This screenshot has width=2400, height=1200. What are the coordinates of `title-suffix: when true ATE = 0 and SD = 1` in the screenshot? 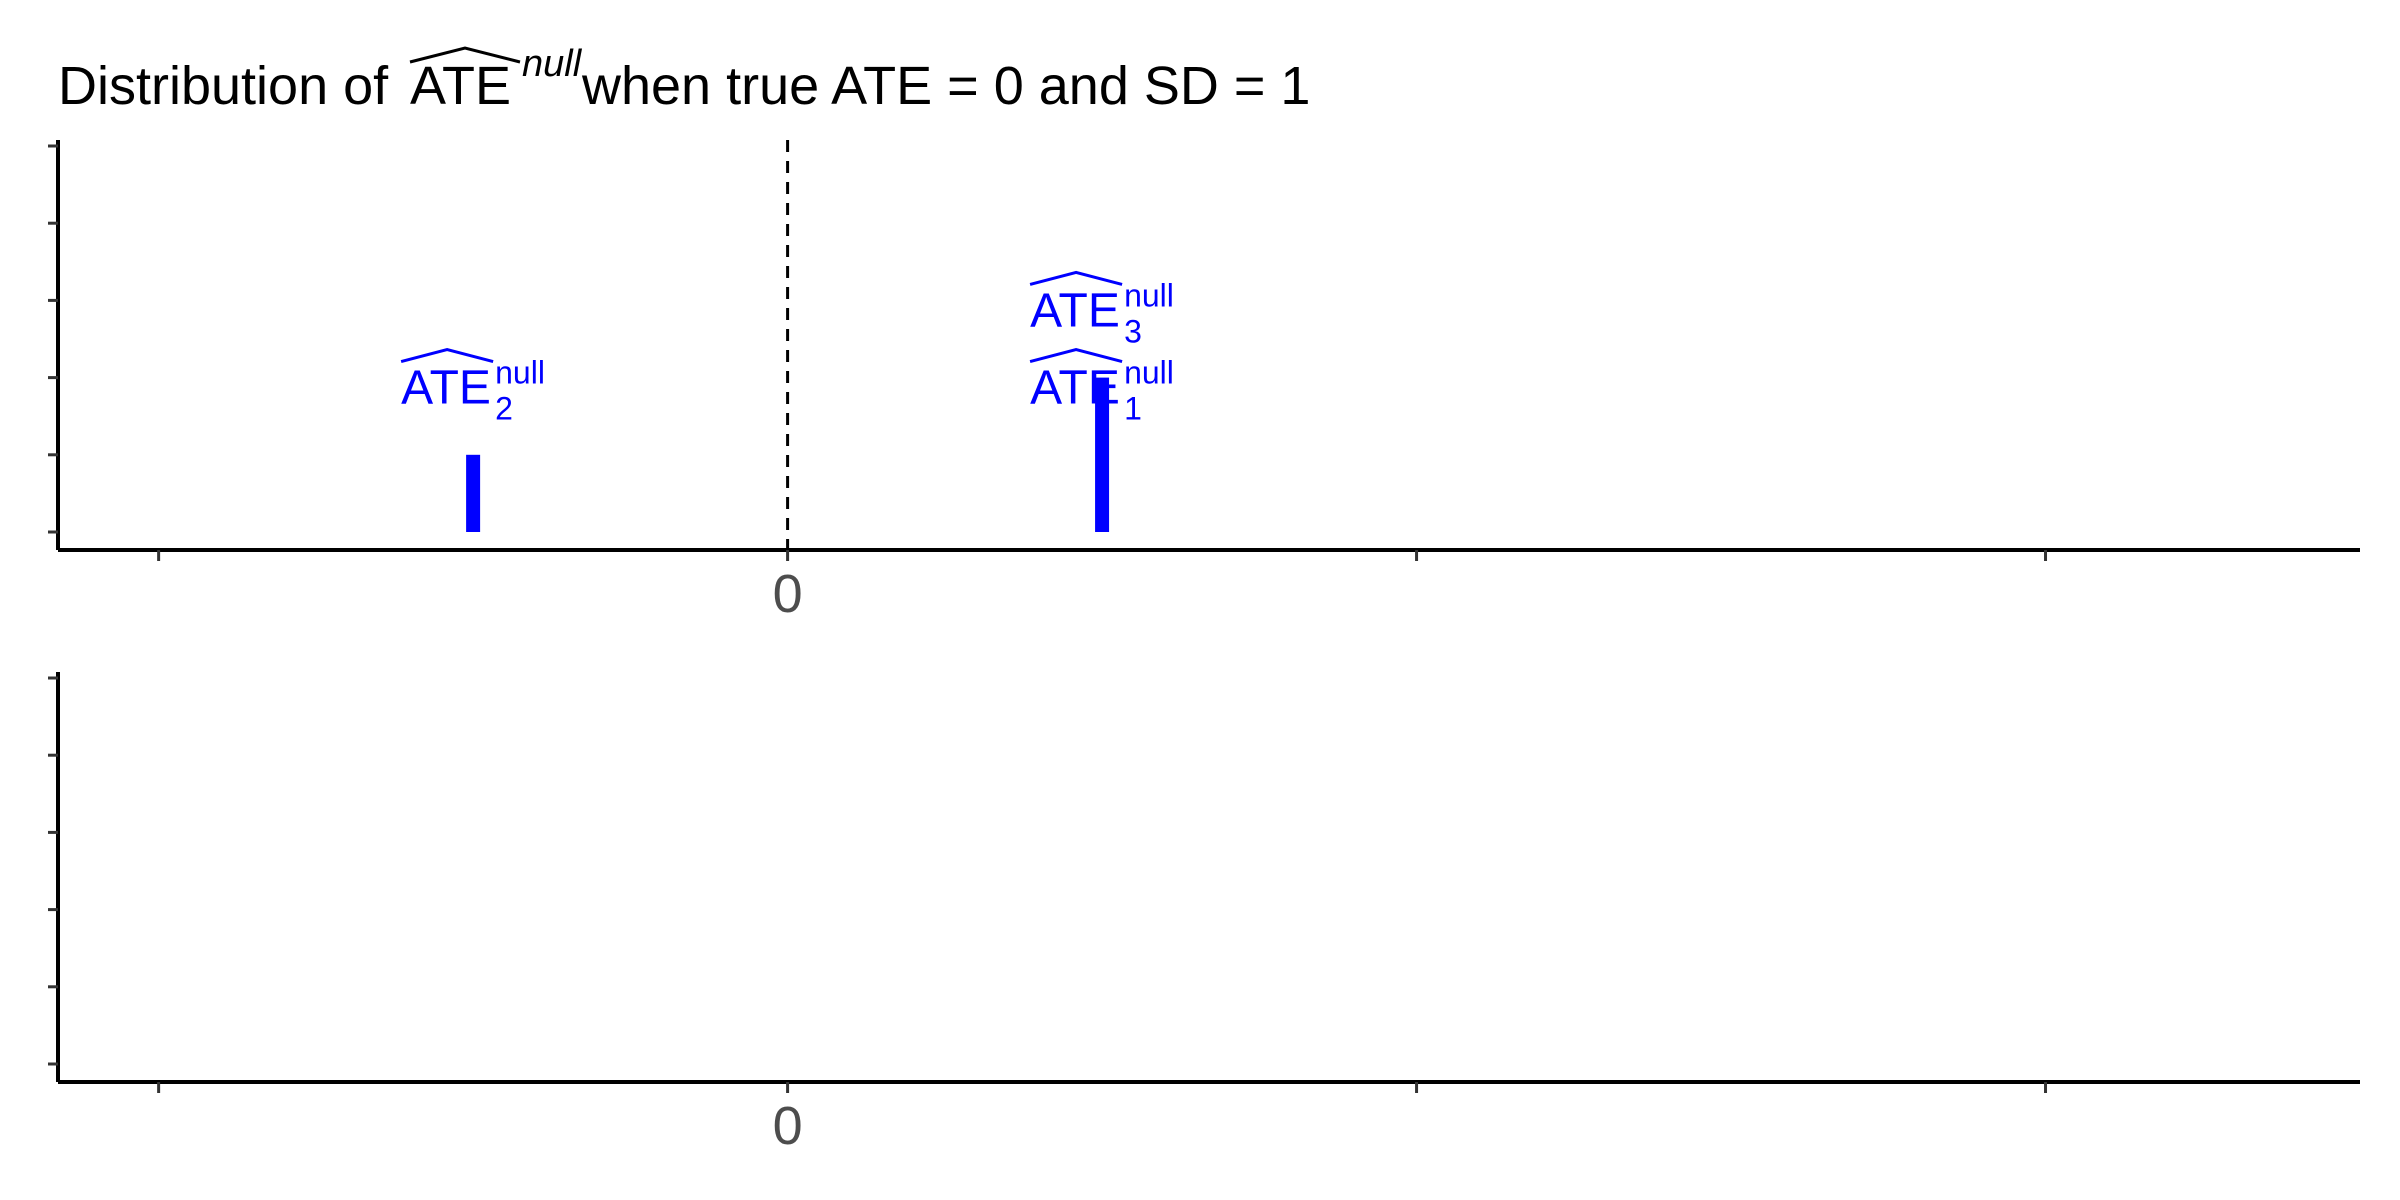 It's located at (945, 86).